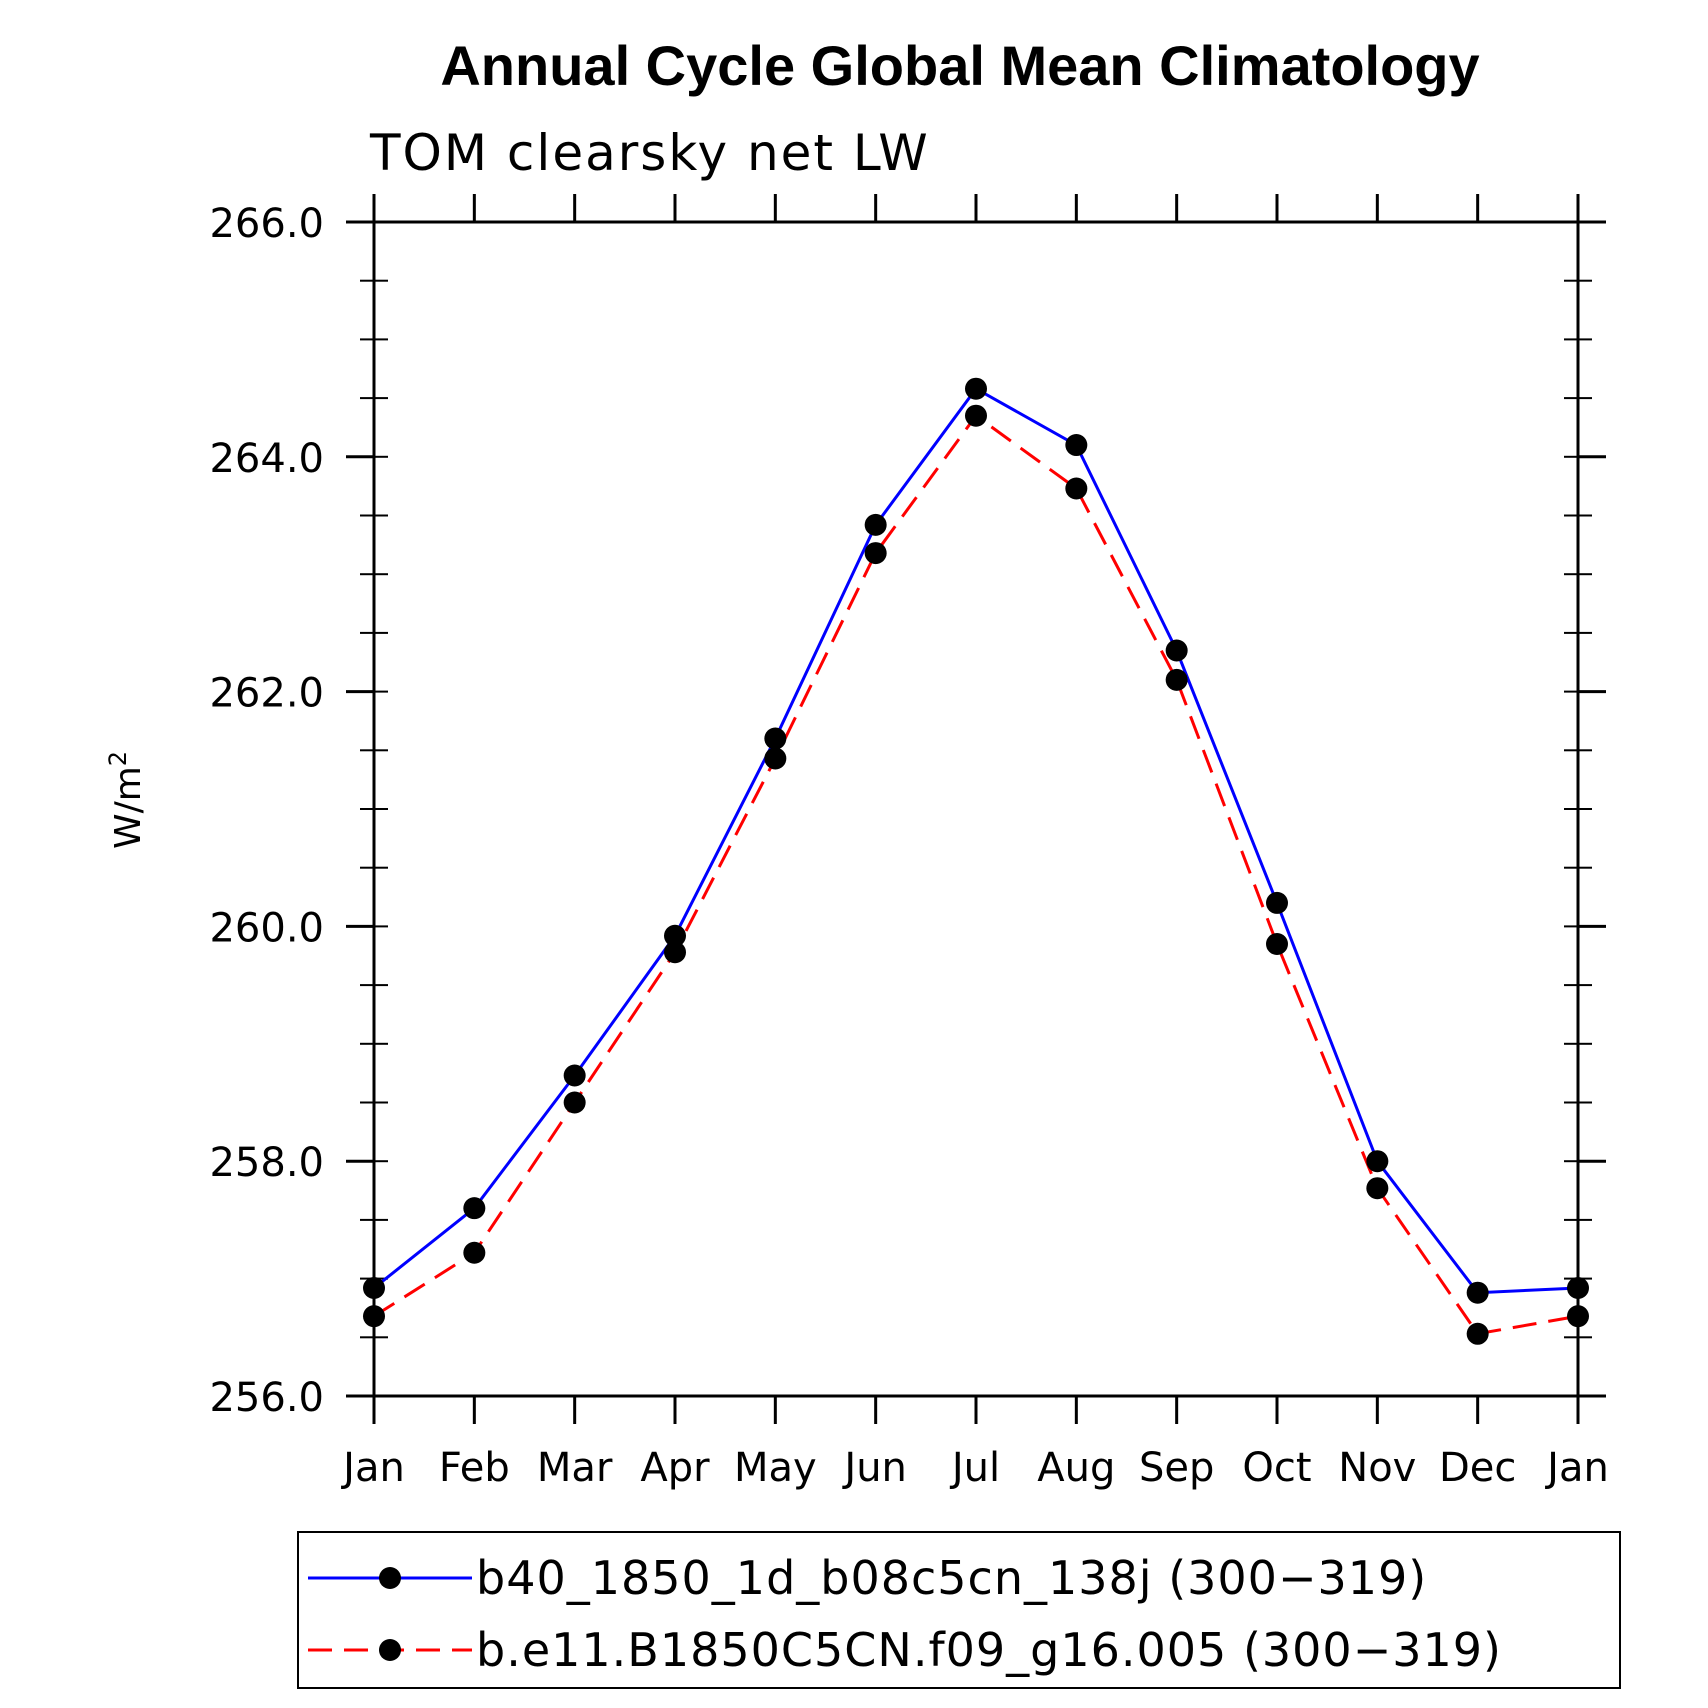 The image size is (1708, 1708). I want to click on x-tick-label: Mar, so click(575, 1468).